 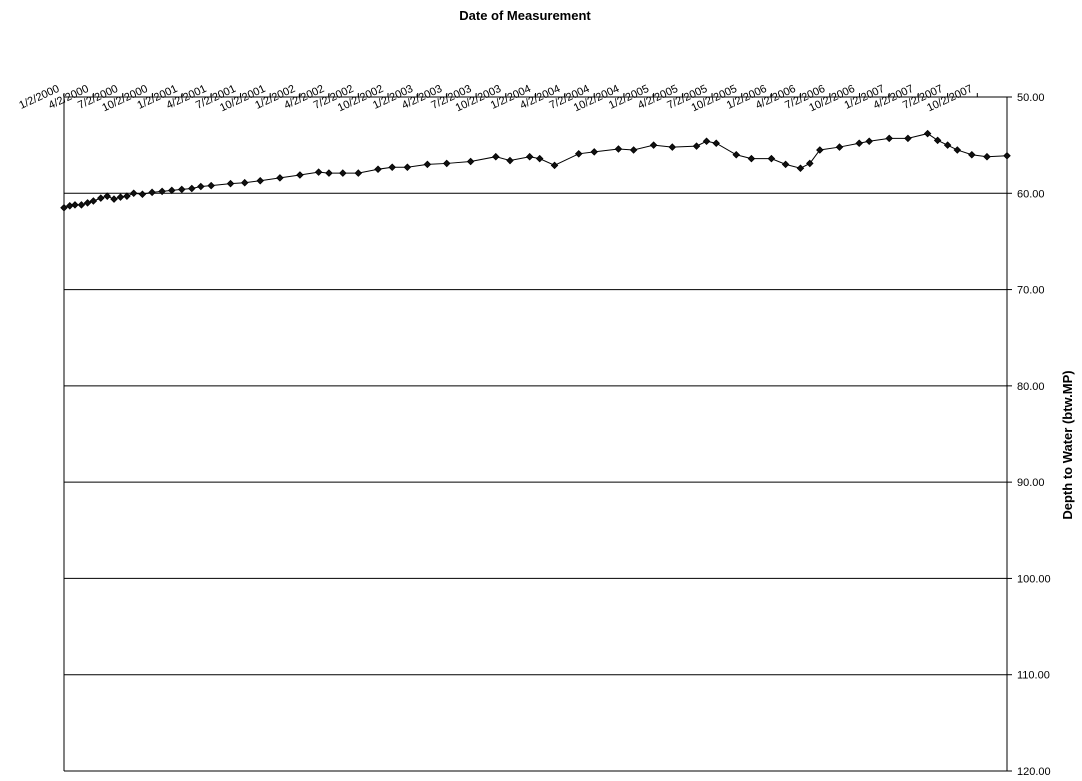 I want to click on y-tick-label: 120.00, so click(x=1034, y=772).